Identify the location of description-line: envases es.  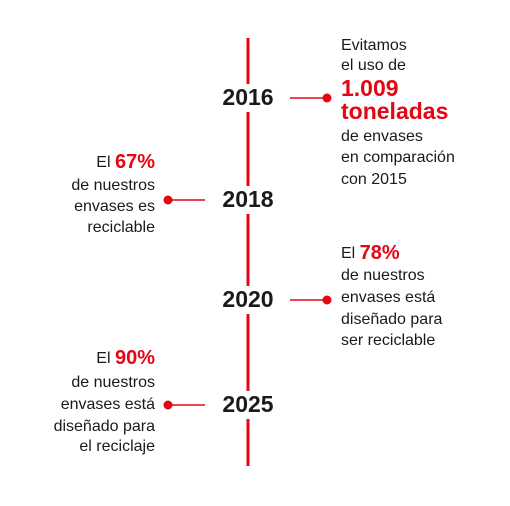
(114, 206).